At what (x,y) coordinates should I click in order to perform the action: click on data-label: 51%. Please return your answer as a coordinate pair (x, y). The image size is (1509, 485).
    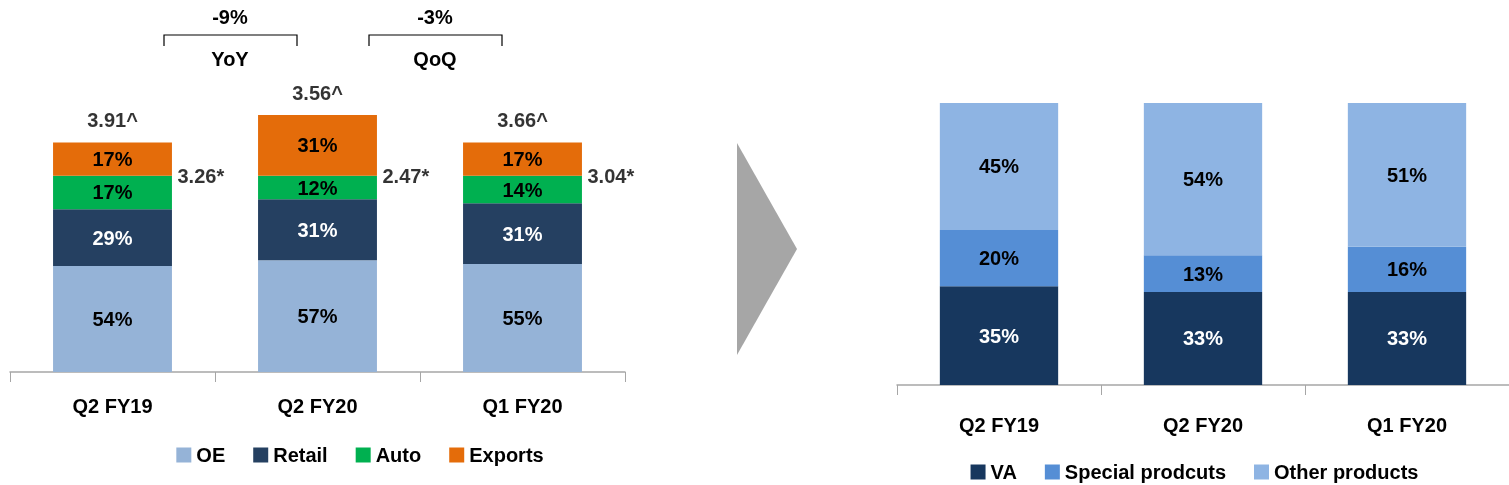
    Looking at the image, I should click on (1407, 174).